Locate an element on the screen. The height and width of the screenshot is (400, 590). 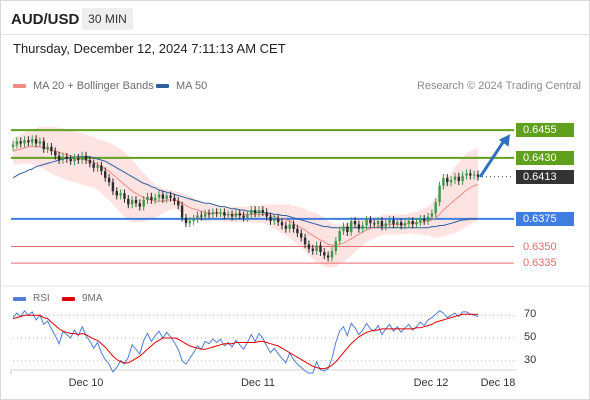
rsi-tick-label: 50 is located at coordinates (530, 337).